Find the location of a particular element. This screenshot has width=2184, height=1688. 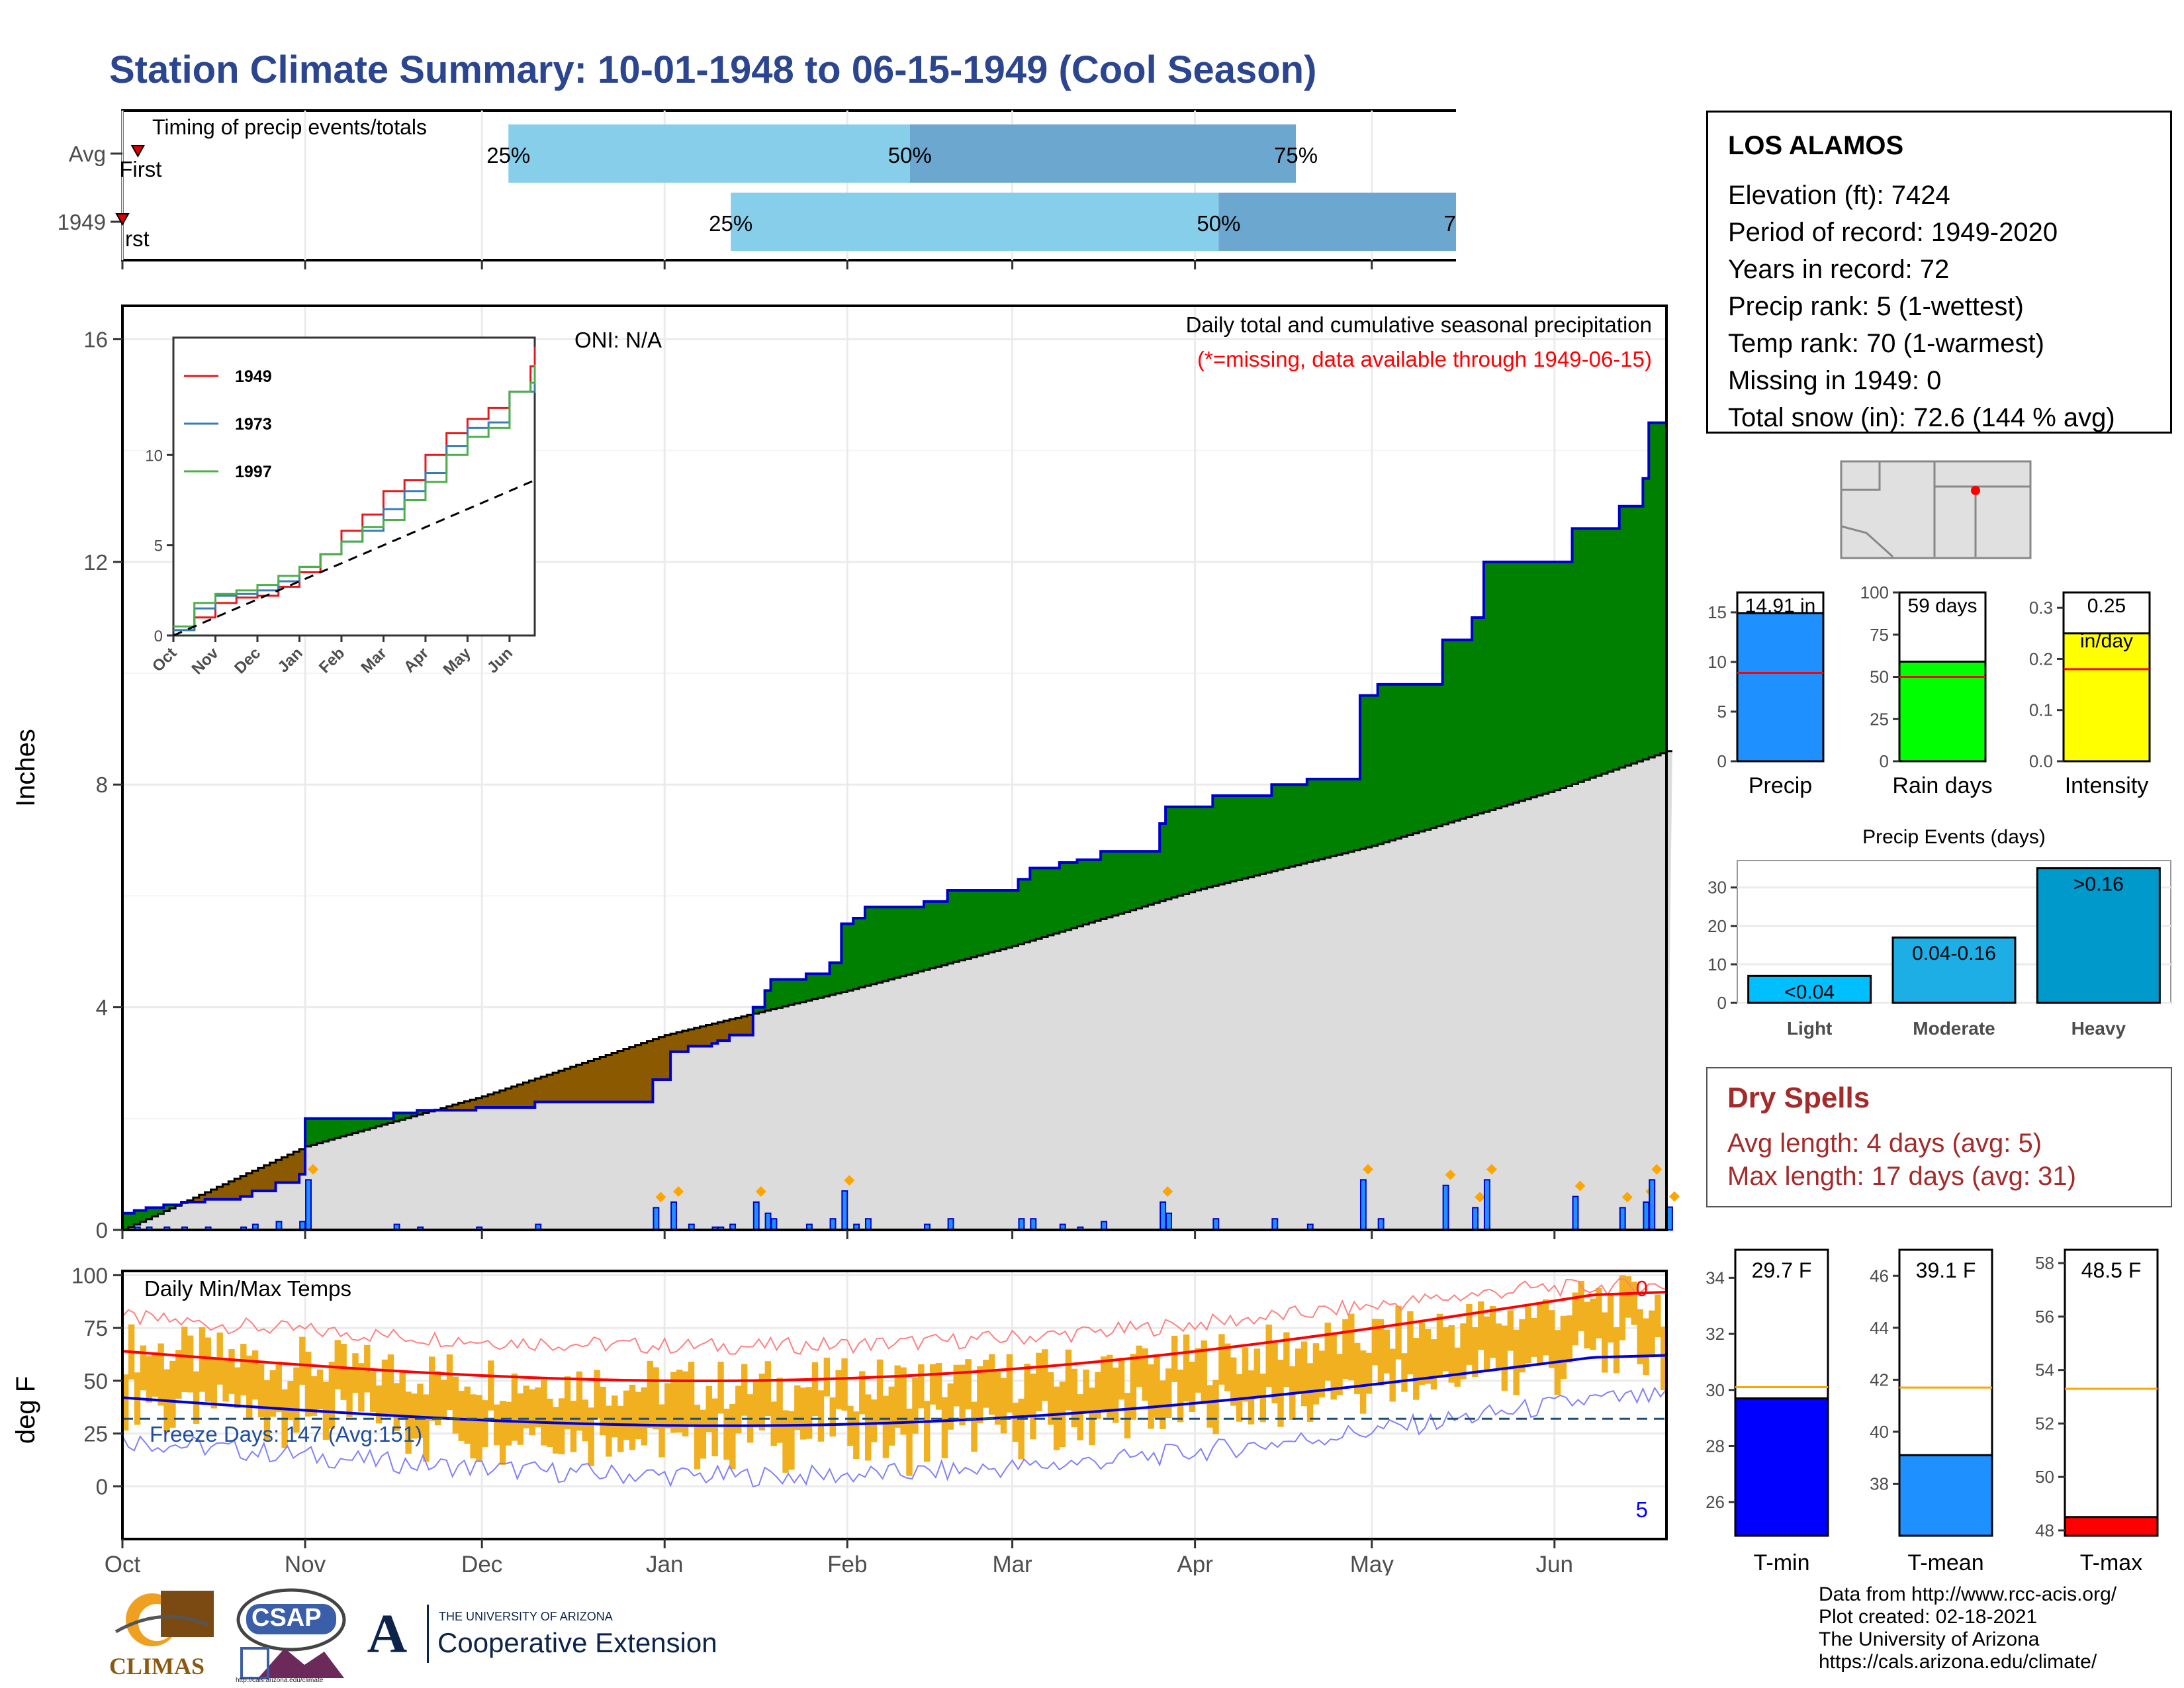

temp-sum-tick-label-2-1: 50 is located at coordinates (2045, 1477).